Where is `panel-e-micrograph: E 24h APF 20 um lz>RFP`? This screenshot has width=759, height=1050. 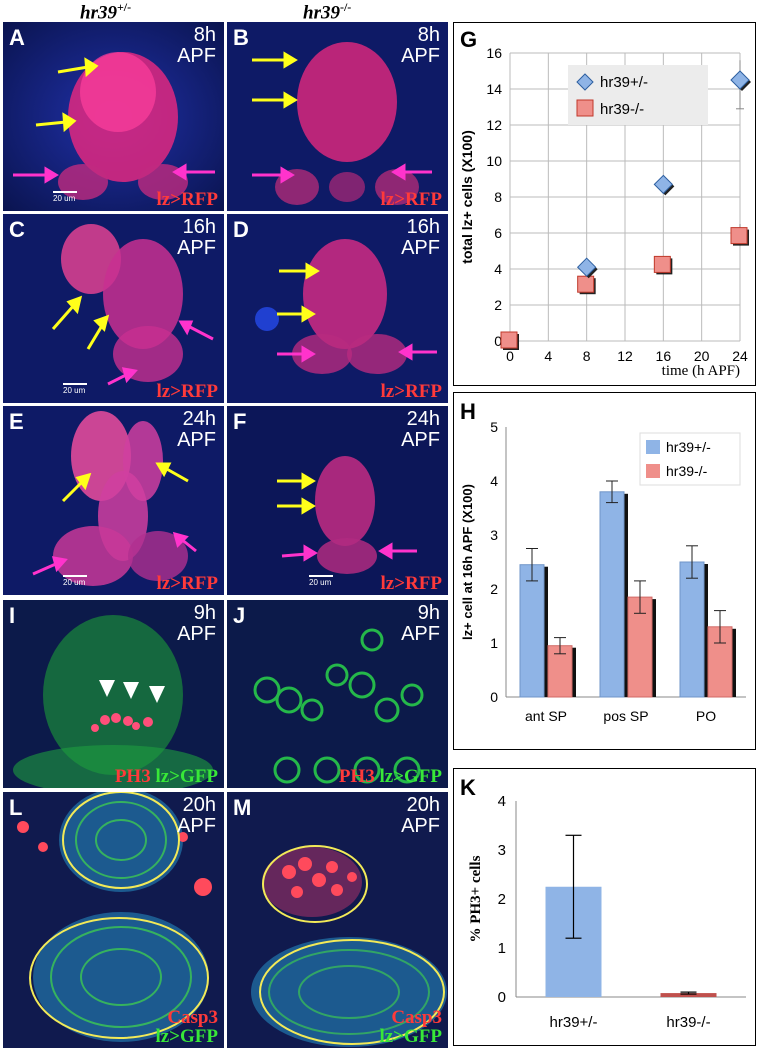 panel-e-micrograph: E 24h APF 20 um lz>RFP is located at coordinates (113, 500).